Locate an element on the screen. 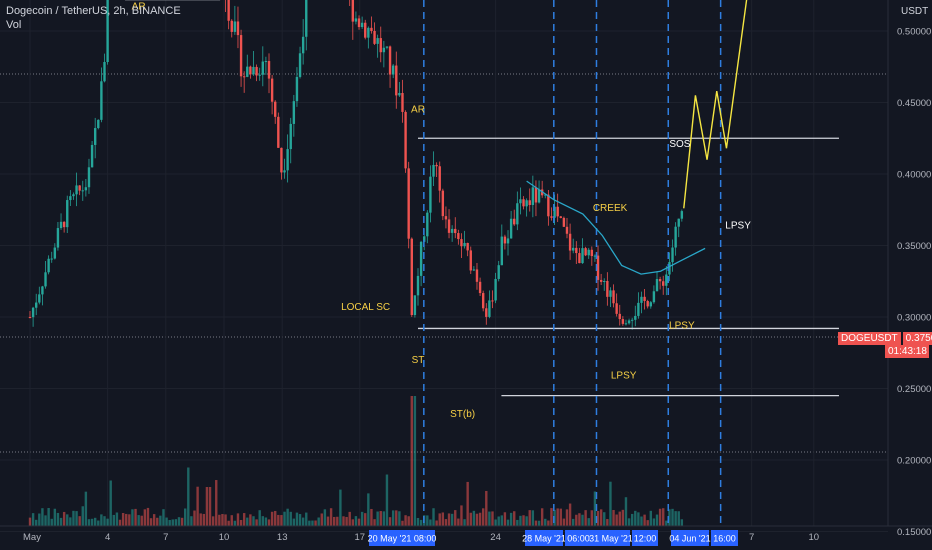 The image size is (932, 550). wyckoff-annotation: LPSY is located at coordinates (738, 225).